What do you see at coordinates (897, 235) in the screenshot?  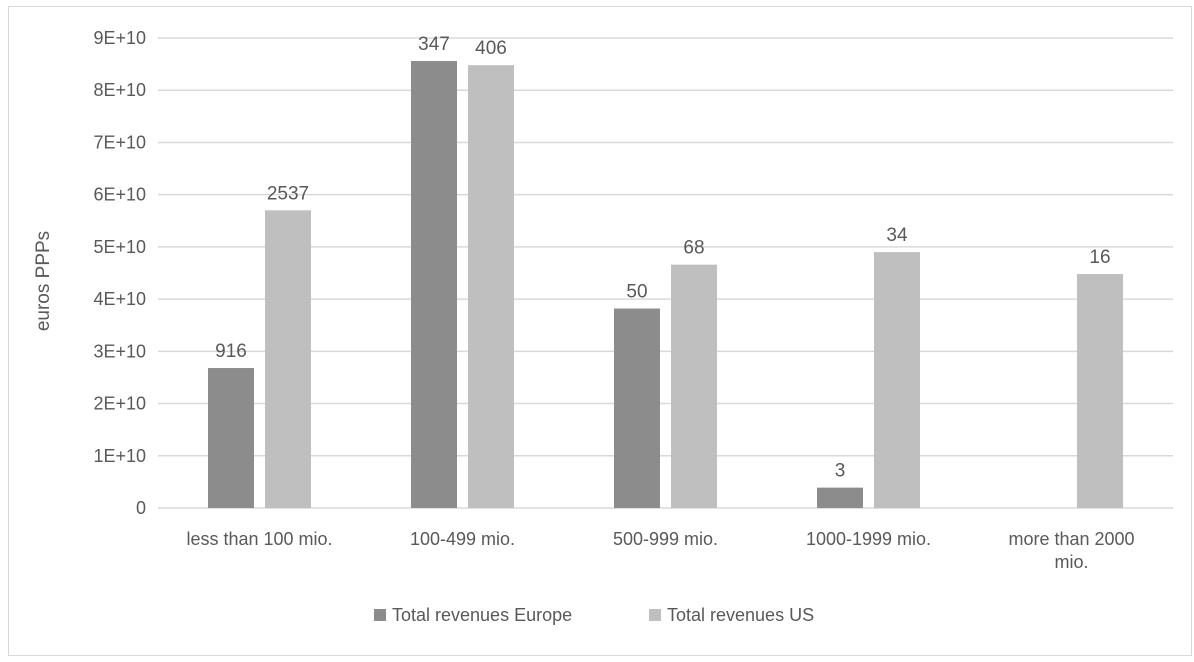 I see `data-label: 34` at bounding box center [897, 235].